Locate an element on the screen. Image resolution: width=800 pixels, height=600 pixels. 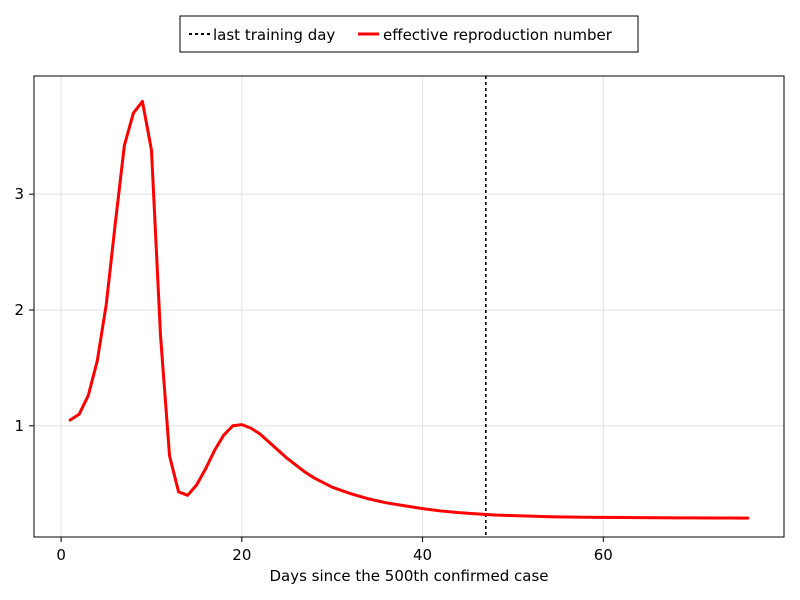
y-tick-label: 3 is located at coordinates (19, 194).